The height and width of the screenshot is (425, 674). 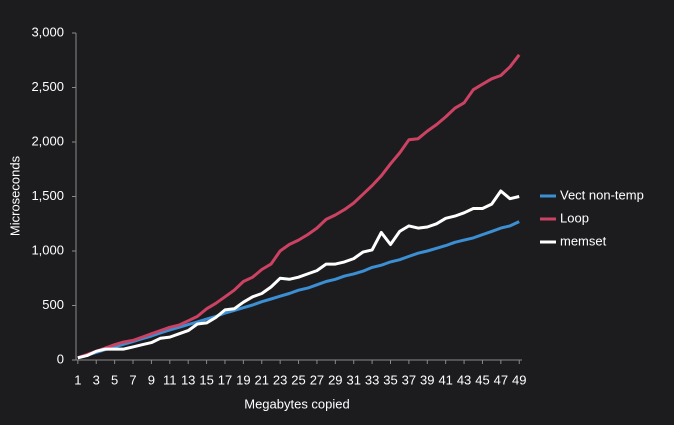 I want to click on x-tick-label: 37, so click(x=409, y=379).